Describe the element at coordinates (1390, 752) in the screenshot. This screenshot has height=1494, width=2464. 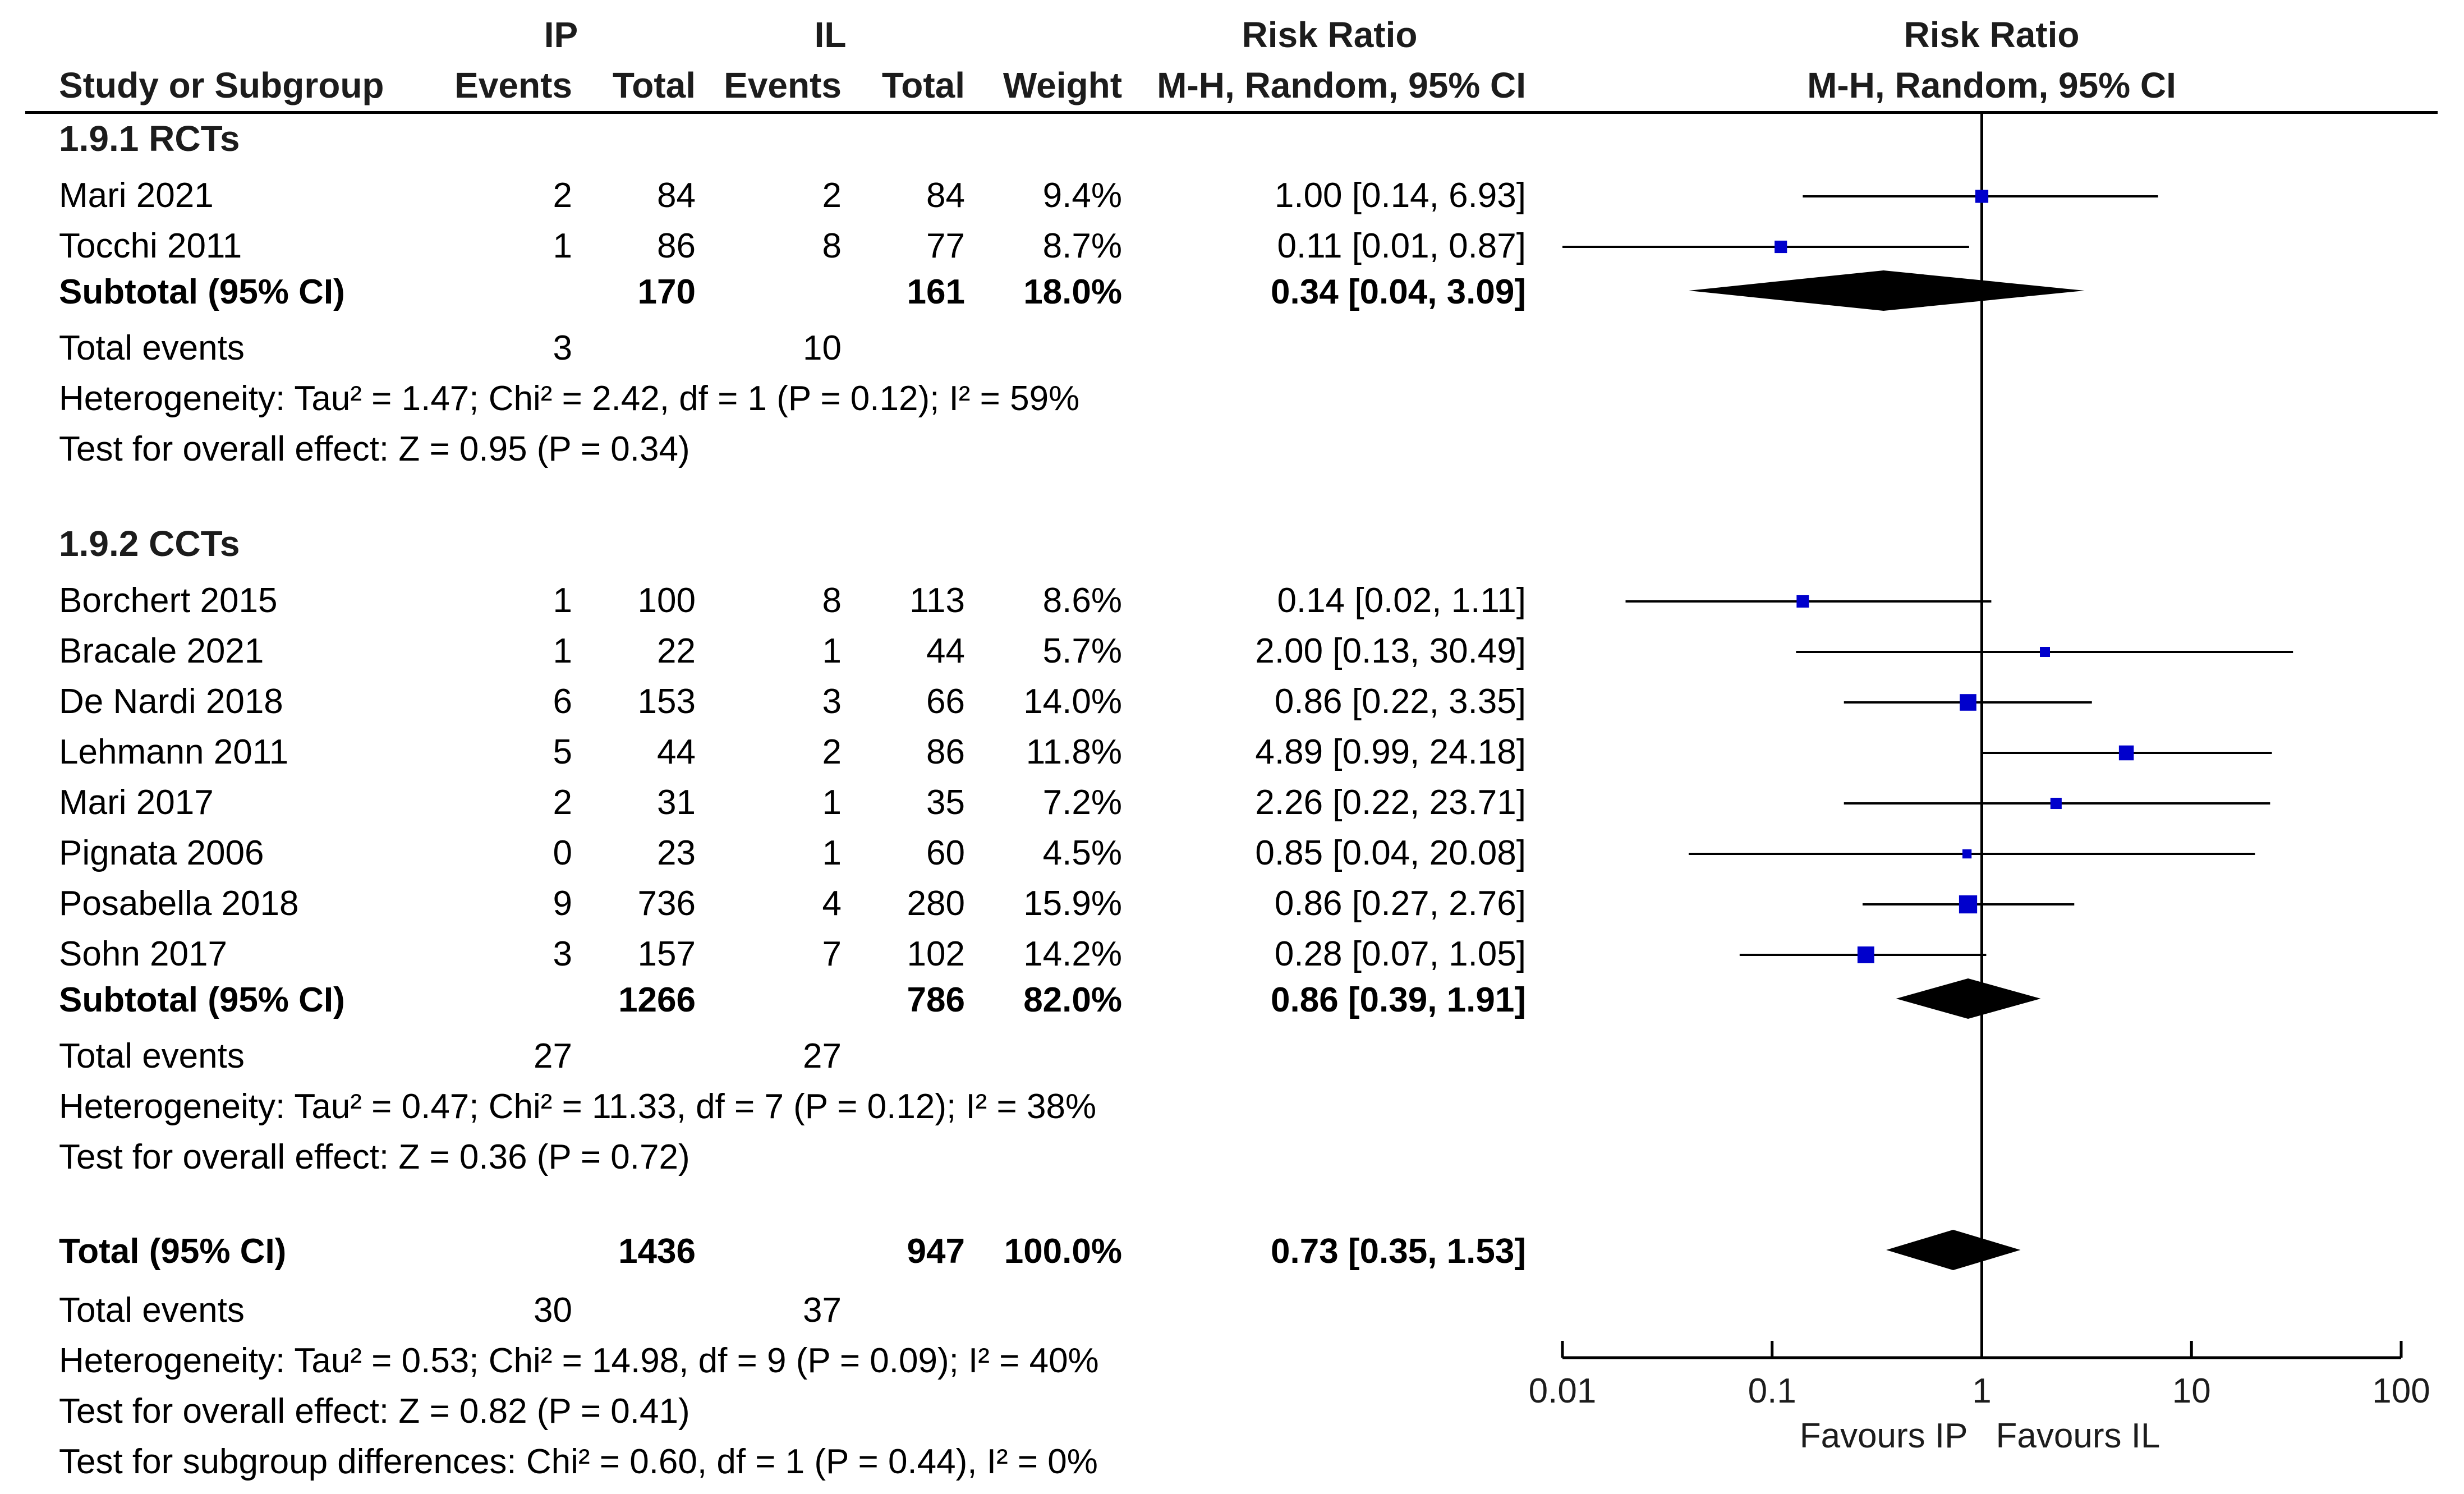
I see `study-ci: 4.89 [0.99, 24.18]` at that location.